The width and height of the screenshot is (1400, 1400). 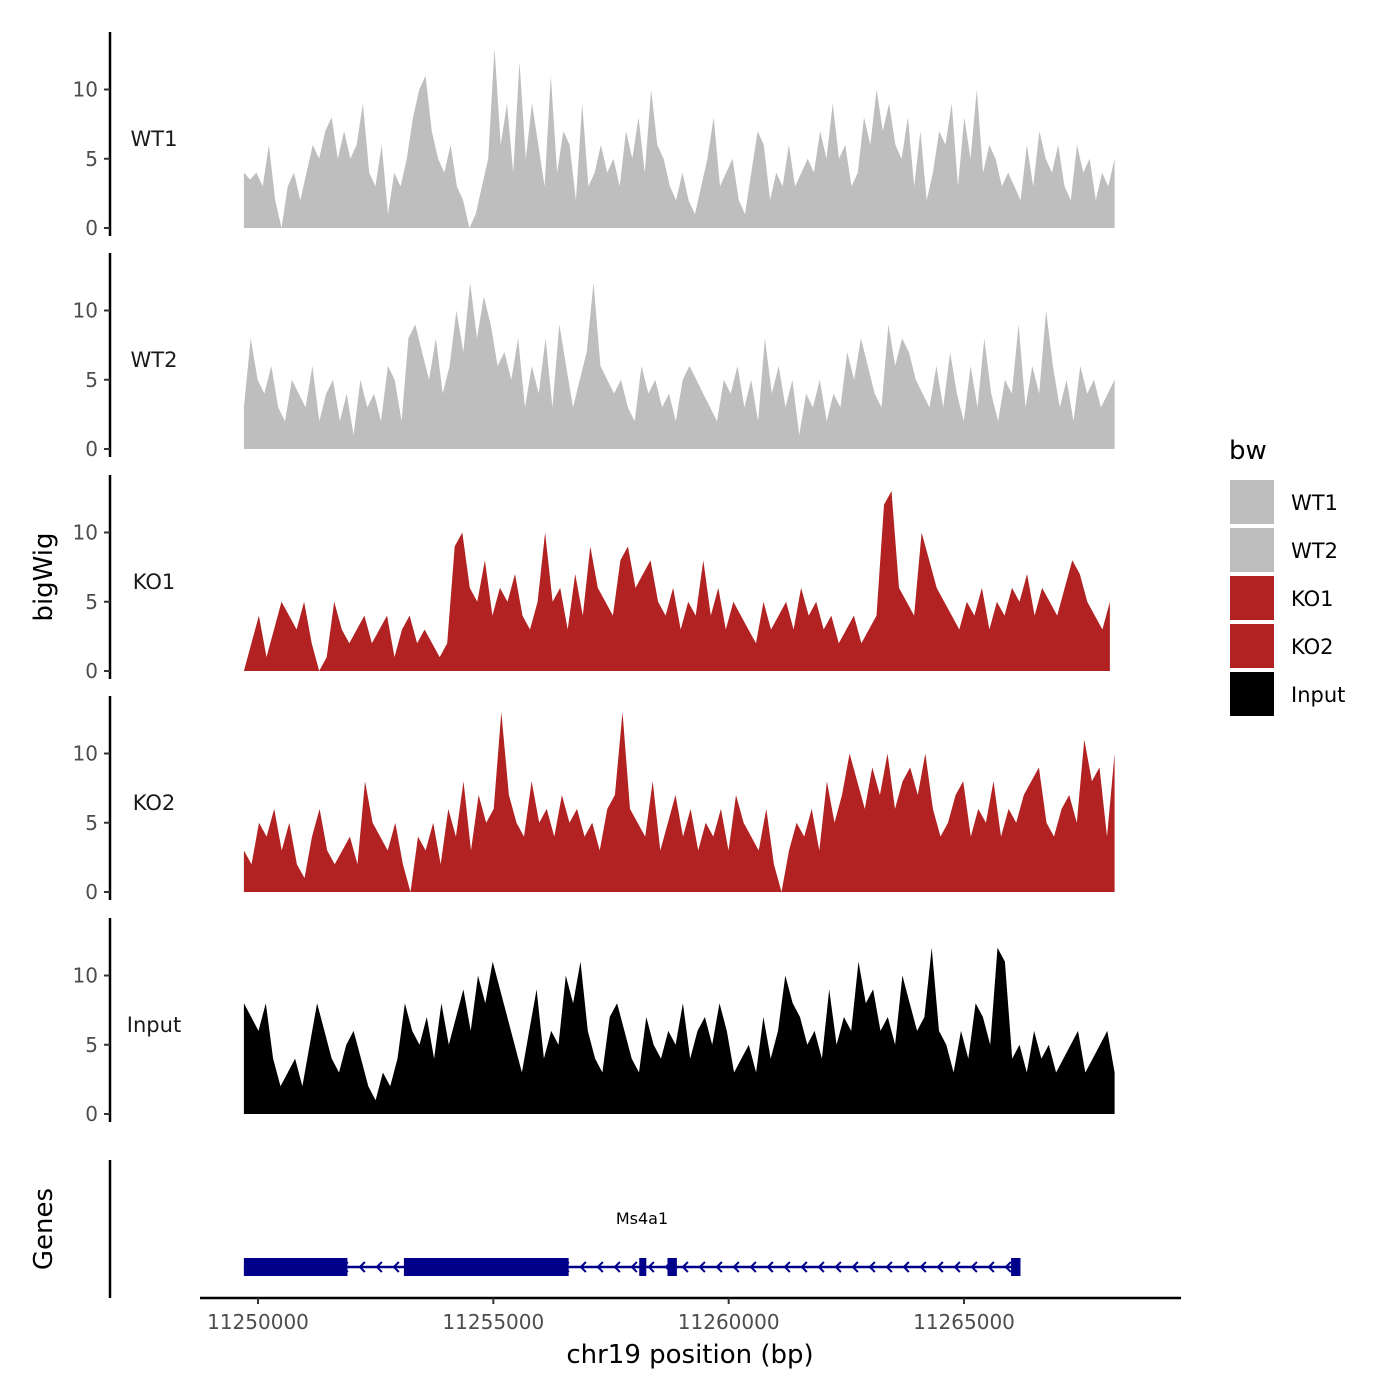 What do you see at coordinates (258, 1322) in the screenshot?
I see `x-tick-label: 11250000` at bounding box center [258, 1322].